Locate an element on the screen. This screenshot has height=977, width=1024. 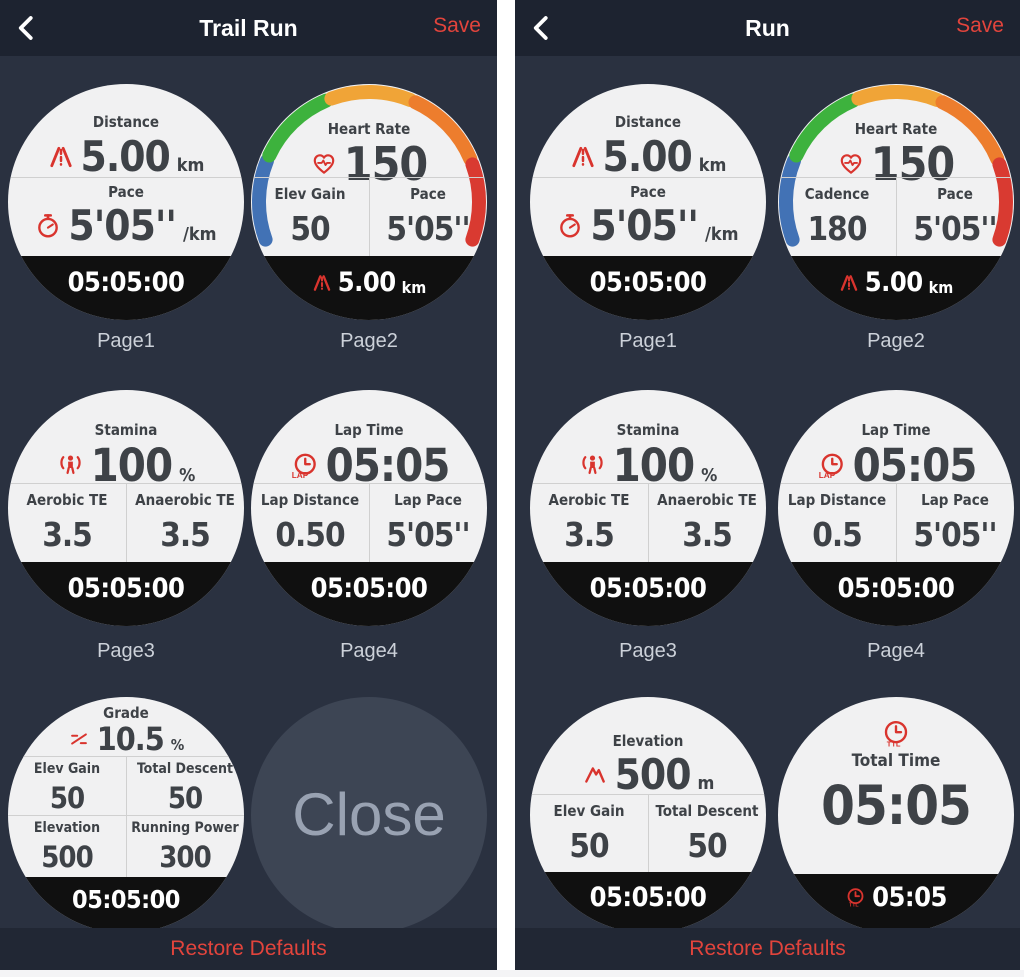
field-unit: /km is located at coordinates (200, 234).